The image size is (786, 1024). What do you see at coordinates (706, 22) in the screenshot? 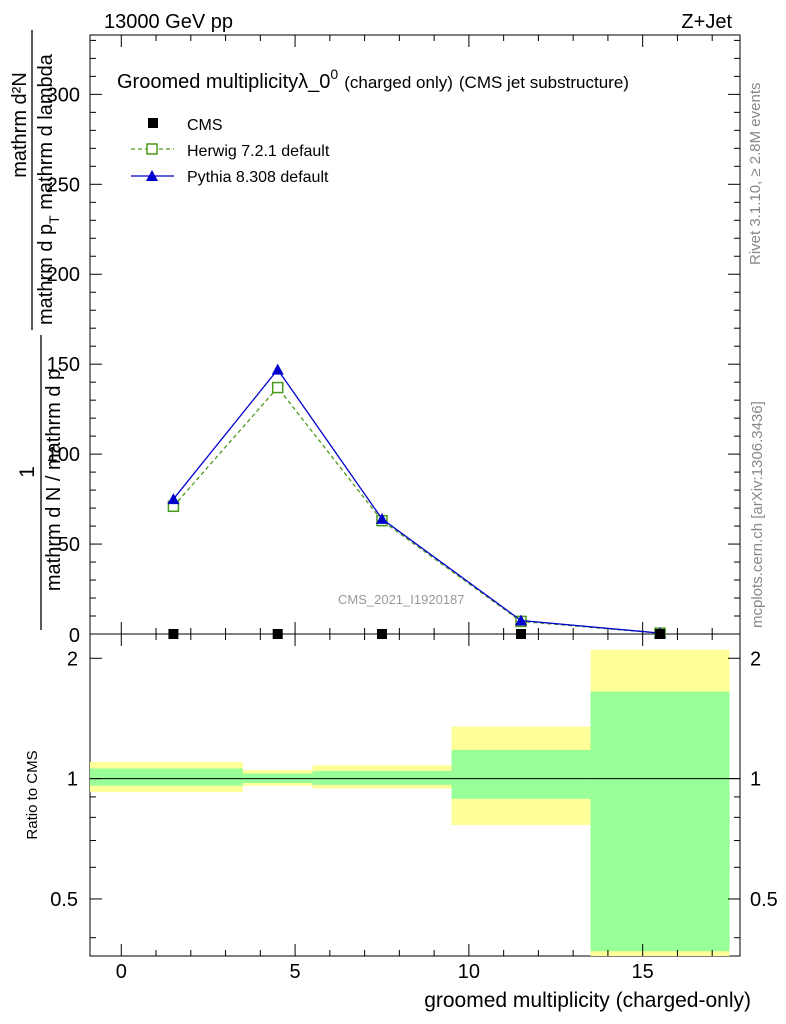
I see `header-right-label: Z+Jet` at bounding box center [706, 22].